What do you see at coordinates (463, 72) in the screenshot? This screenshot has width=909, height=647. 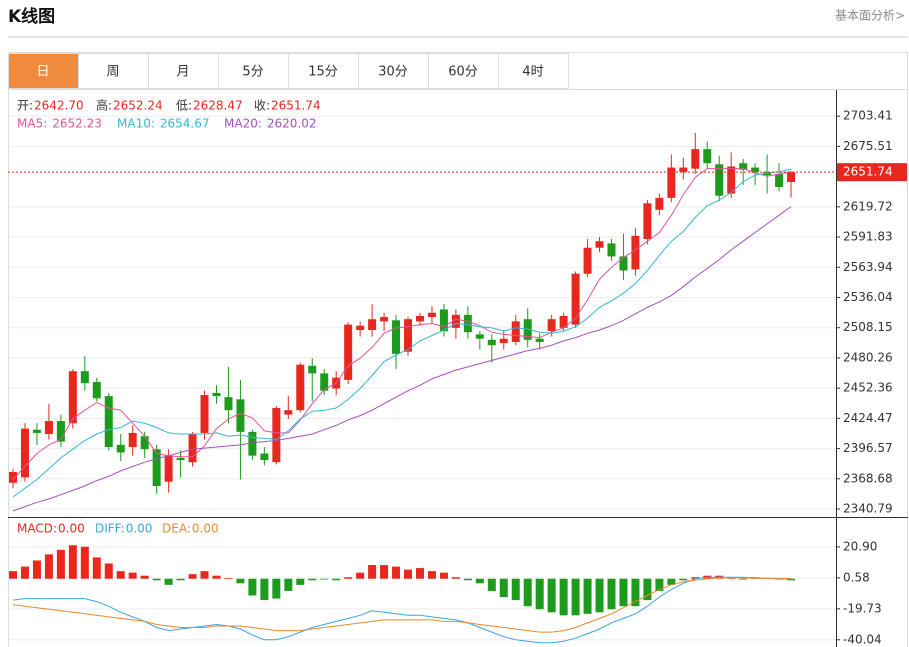 I see `tab-label: 60分` at bounding box center [463, 72].